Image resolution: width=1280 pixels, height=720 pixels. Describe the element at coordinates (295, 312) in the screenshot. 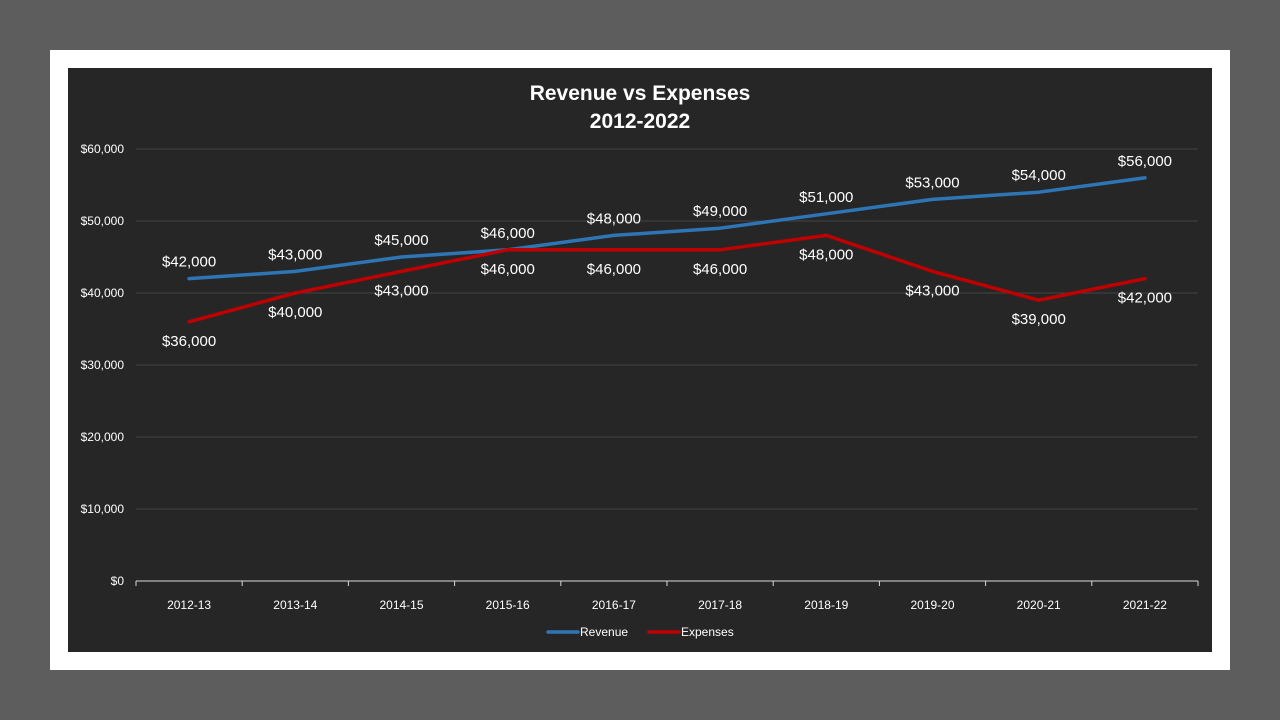

I see `data-label-expenses: $40,000` at that location.